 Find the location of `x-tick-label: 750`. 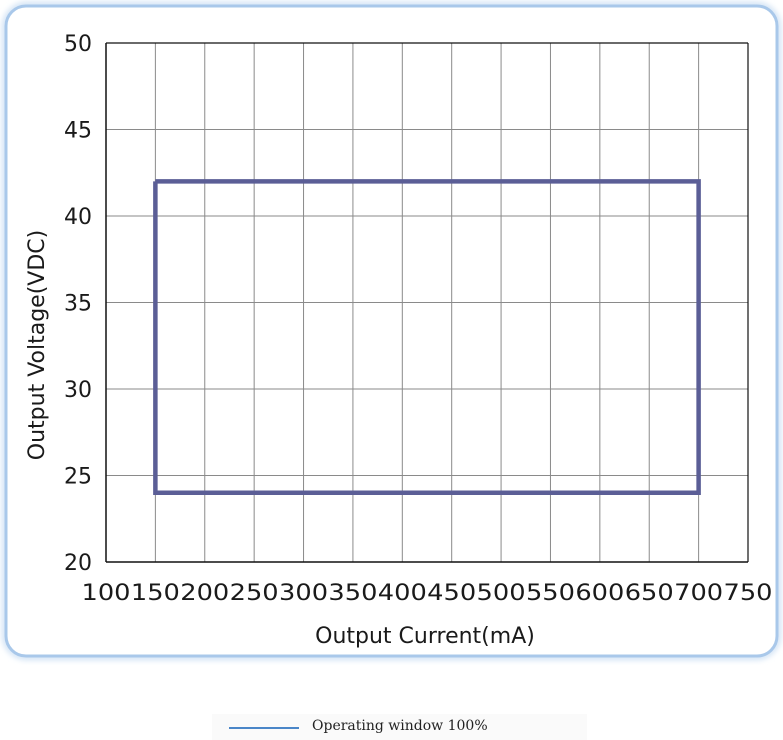

x-tick-label: 750 is located at coordinates (748, 593).